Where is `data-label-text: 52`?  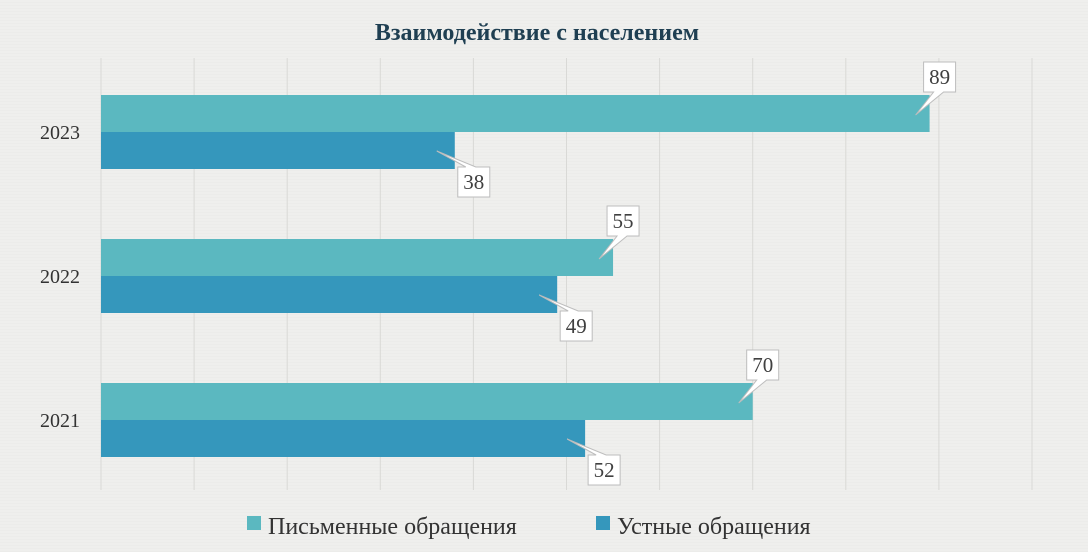
data-label-text: 52 is located at coordinates (604, 470).